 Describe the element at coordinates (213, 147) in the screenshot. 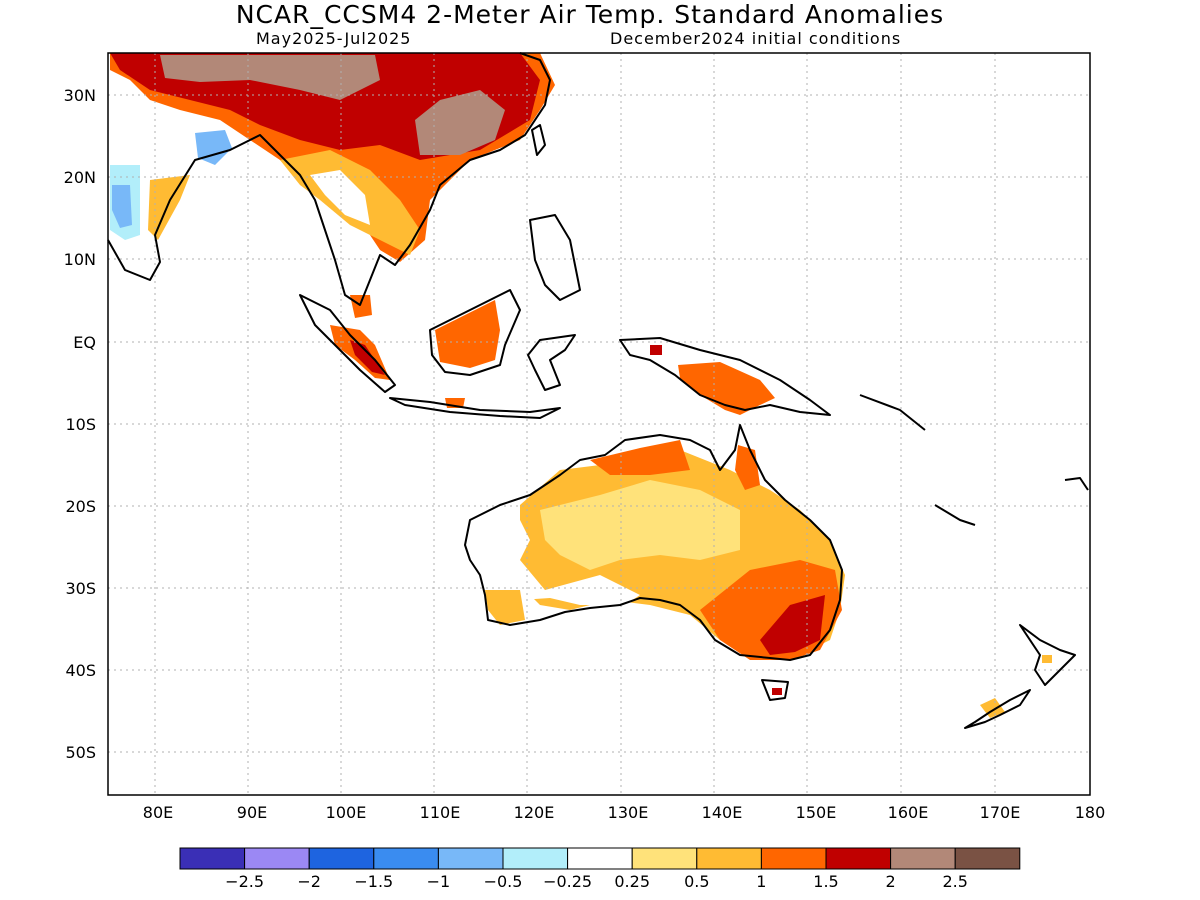

I see `anomaly-bengal-blue` at that location.